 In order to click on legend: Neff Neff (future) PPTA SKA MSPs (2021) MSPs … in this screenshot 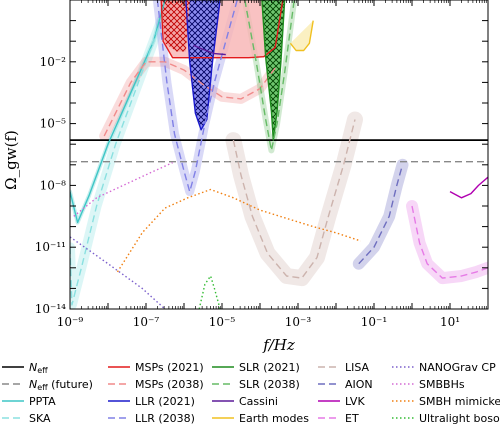, I will do `click(251, 393)`.